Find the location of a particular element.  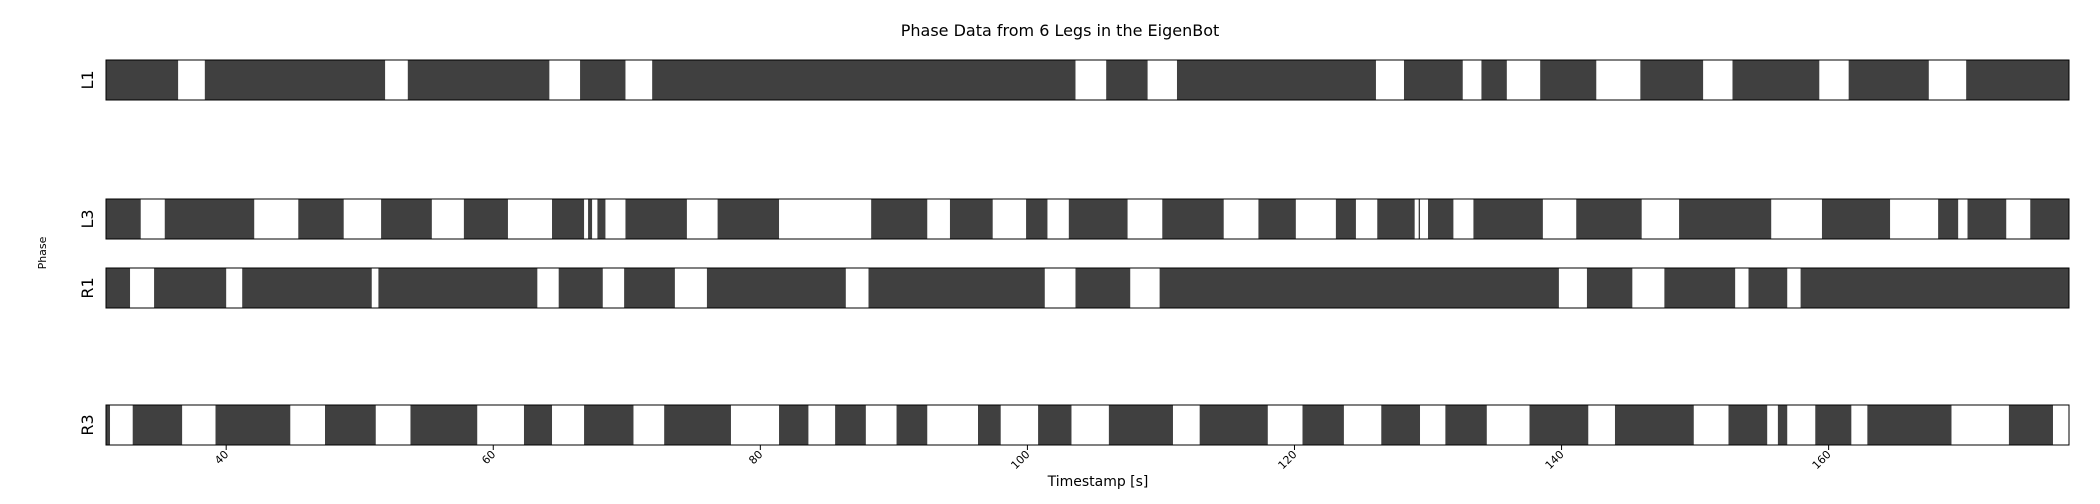

x-tick-label: 80 is located at coordinates (755, 457).